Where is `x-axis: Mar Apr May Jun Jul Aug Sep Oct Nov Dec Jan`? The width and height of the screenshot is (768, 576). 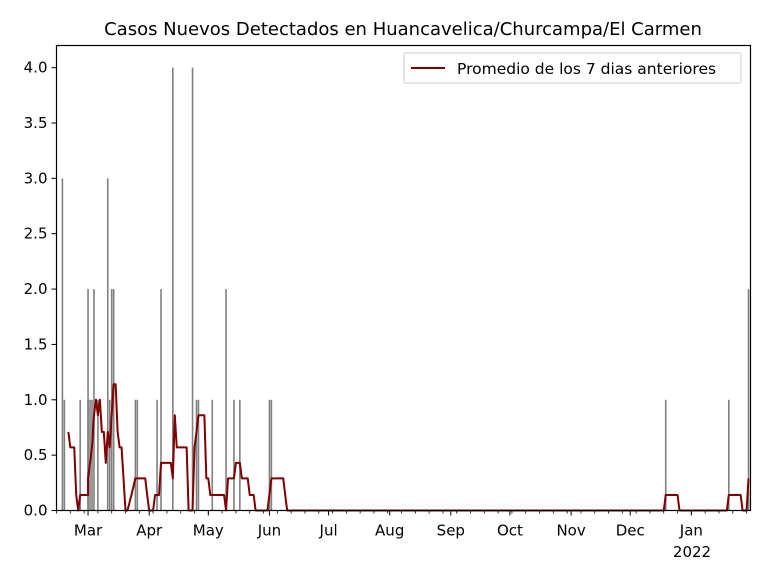 x-axis: Mar Apr May Jun Jul Aug Sep Oct Nov Dec Jan is located at coordinates (401, 525).